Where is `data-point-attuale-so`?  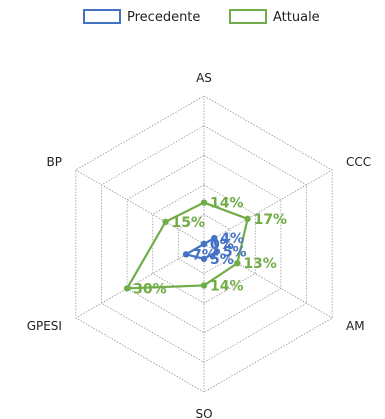 data-point-attuale-so is located at coordinates (204, 285).